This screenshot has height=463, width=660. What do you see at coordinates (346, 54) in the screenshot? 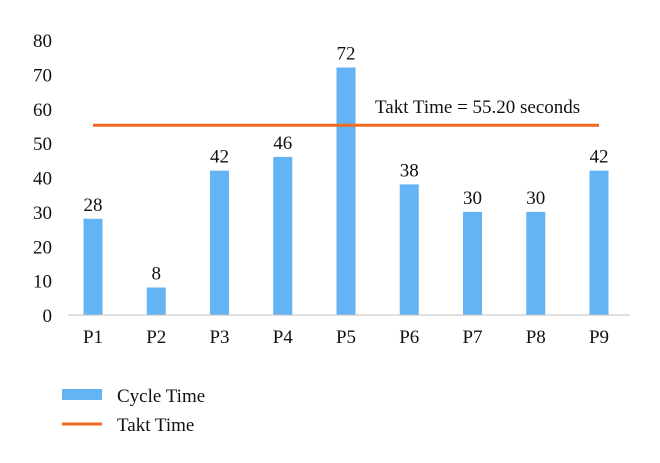
I see `bar-value-label-p5: 72` at bounding box center [346, 54].